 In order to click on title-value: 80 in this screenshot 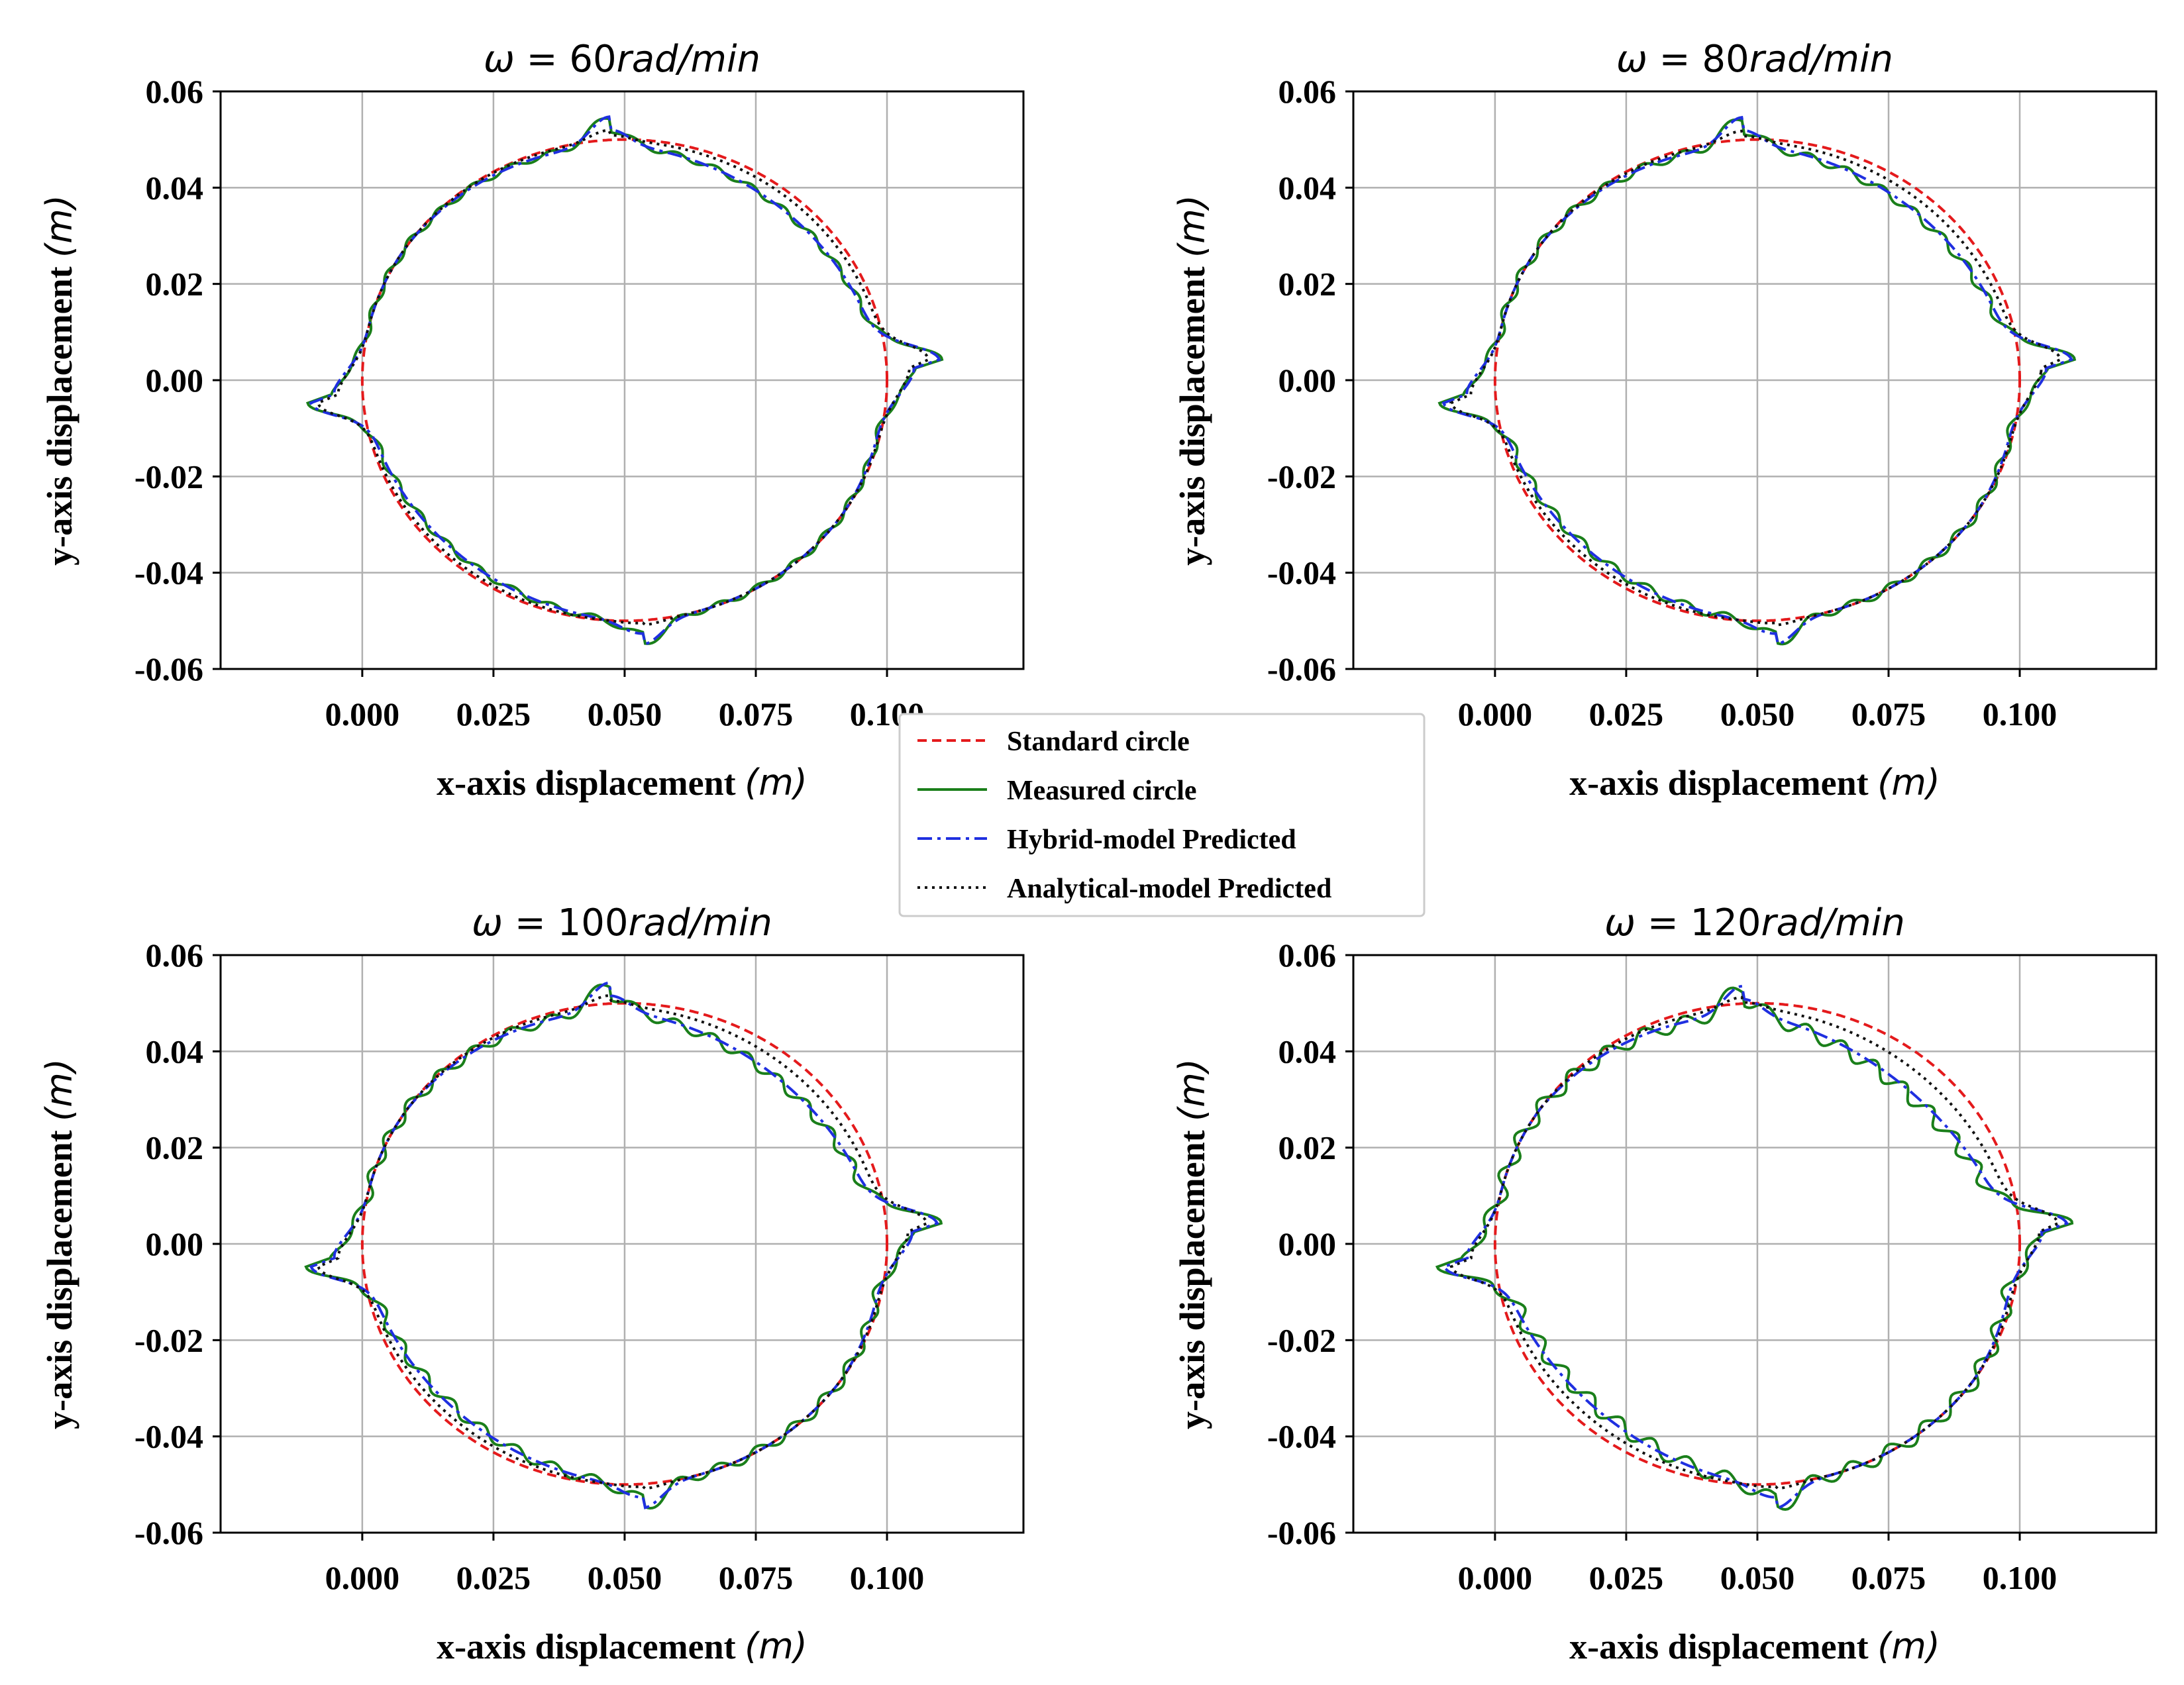, I will do `click(1725, 59)`.